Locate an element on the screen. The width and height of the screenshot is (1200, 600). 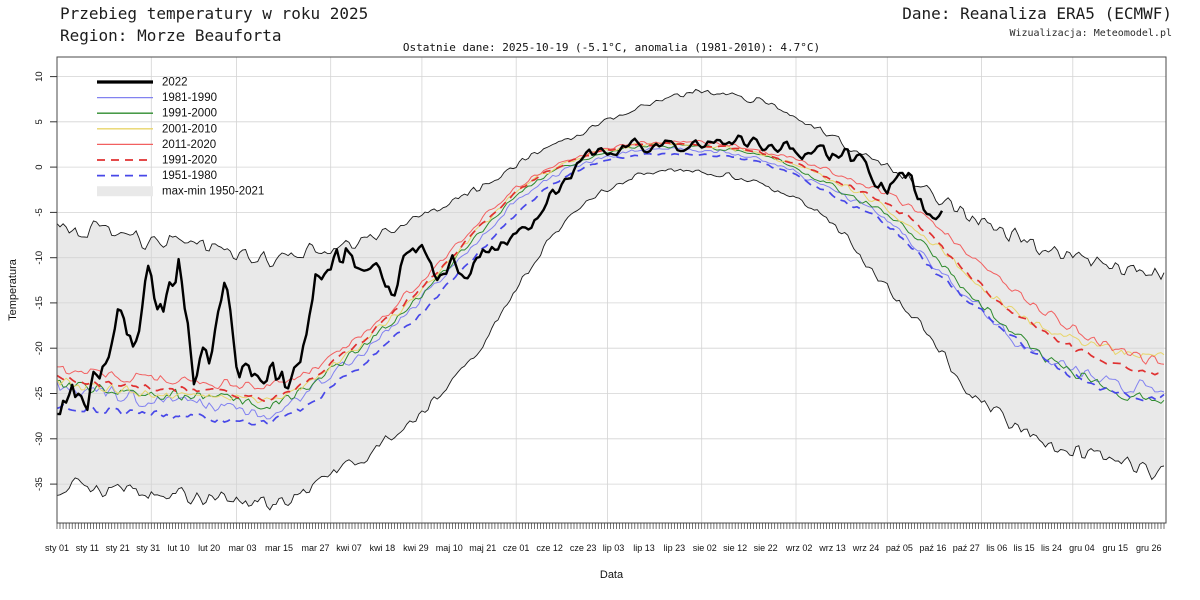
y-tick-label: -10 is located at coordinates (39, 258).